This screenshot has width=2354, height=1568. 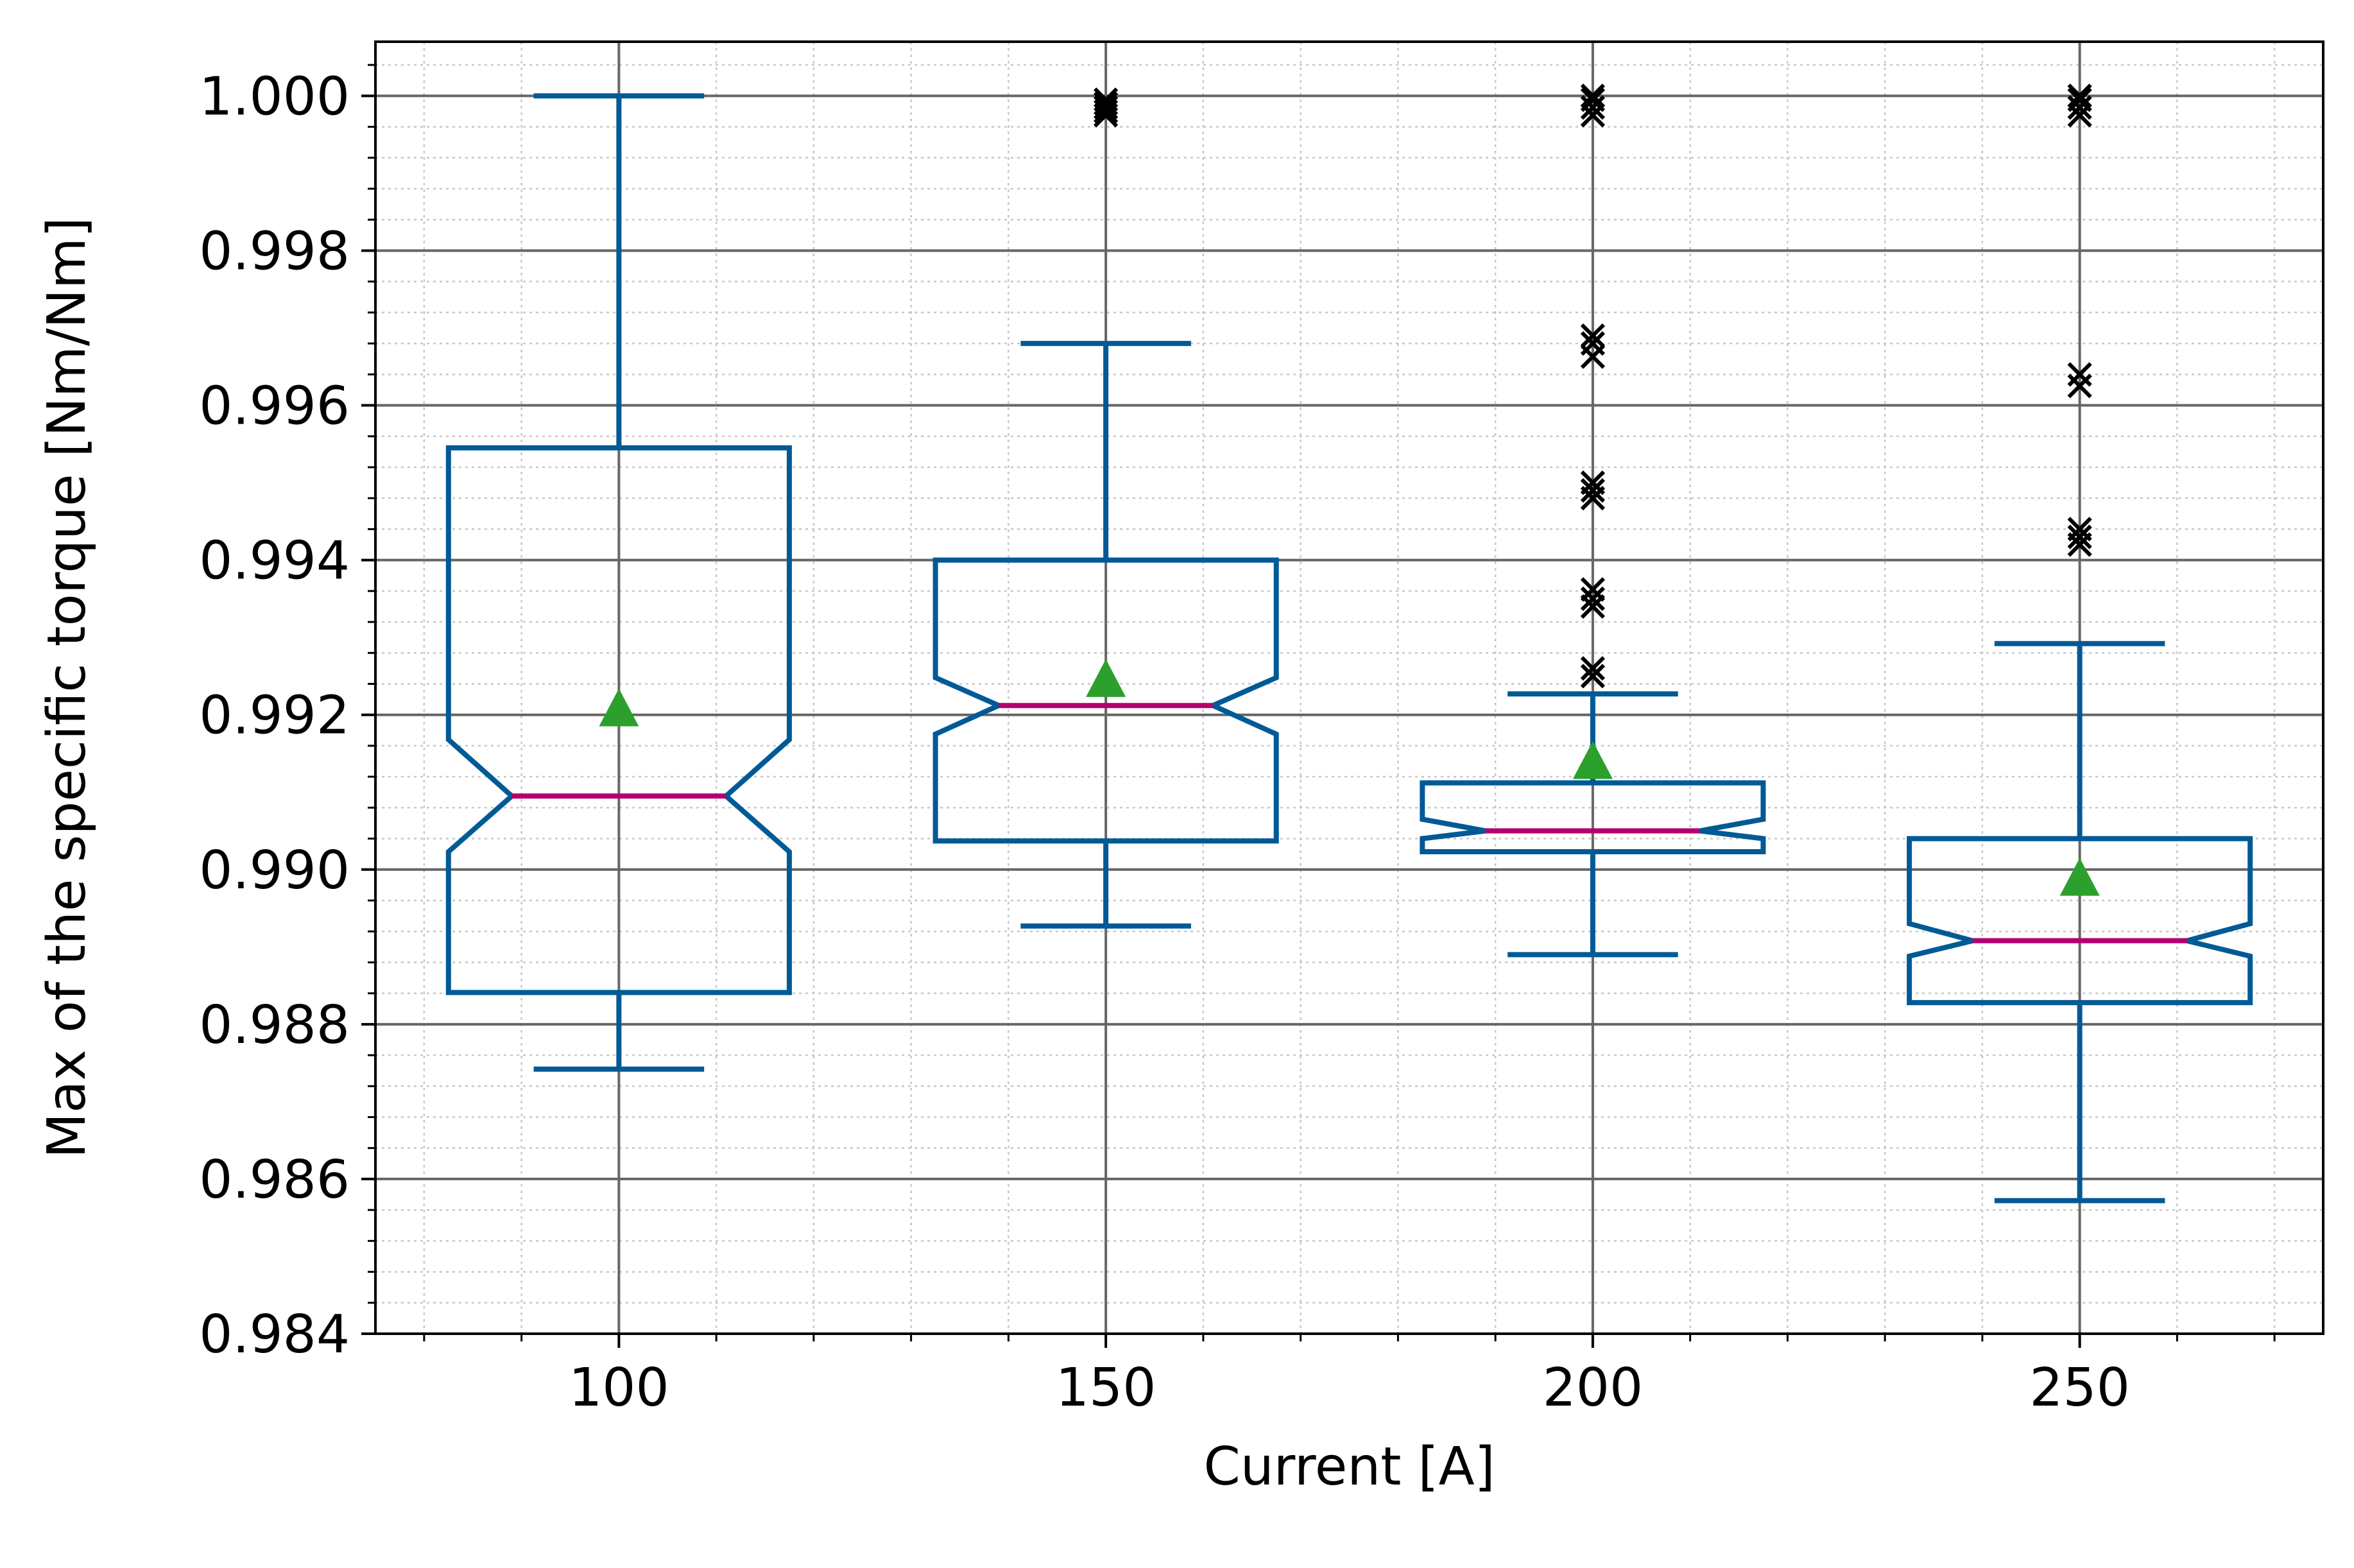 I want to click on x-axis-label: Current [A], so click(x=1349, y=1466).